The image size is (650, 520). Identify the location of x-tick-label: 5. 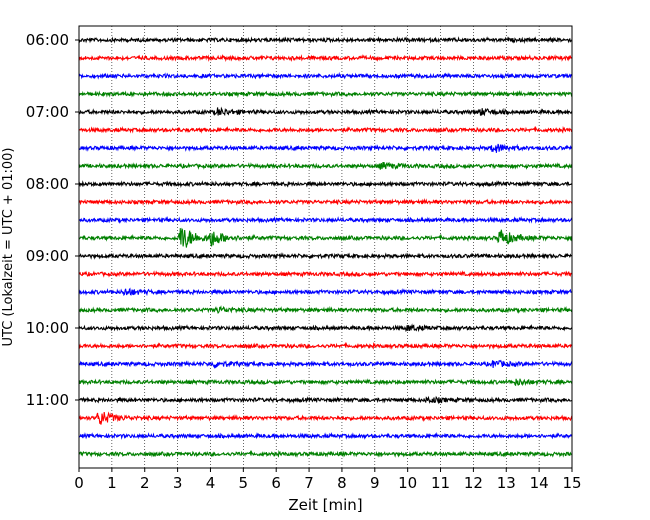
(244, 483).